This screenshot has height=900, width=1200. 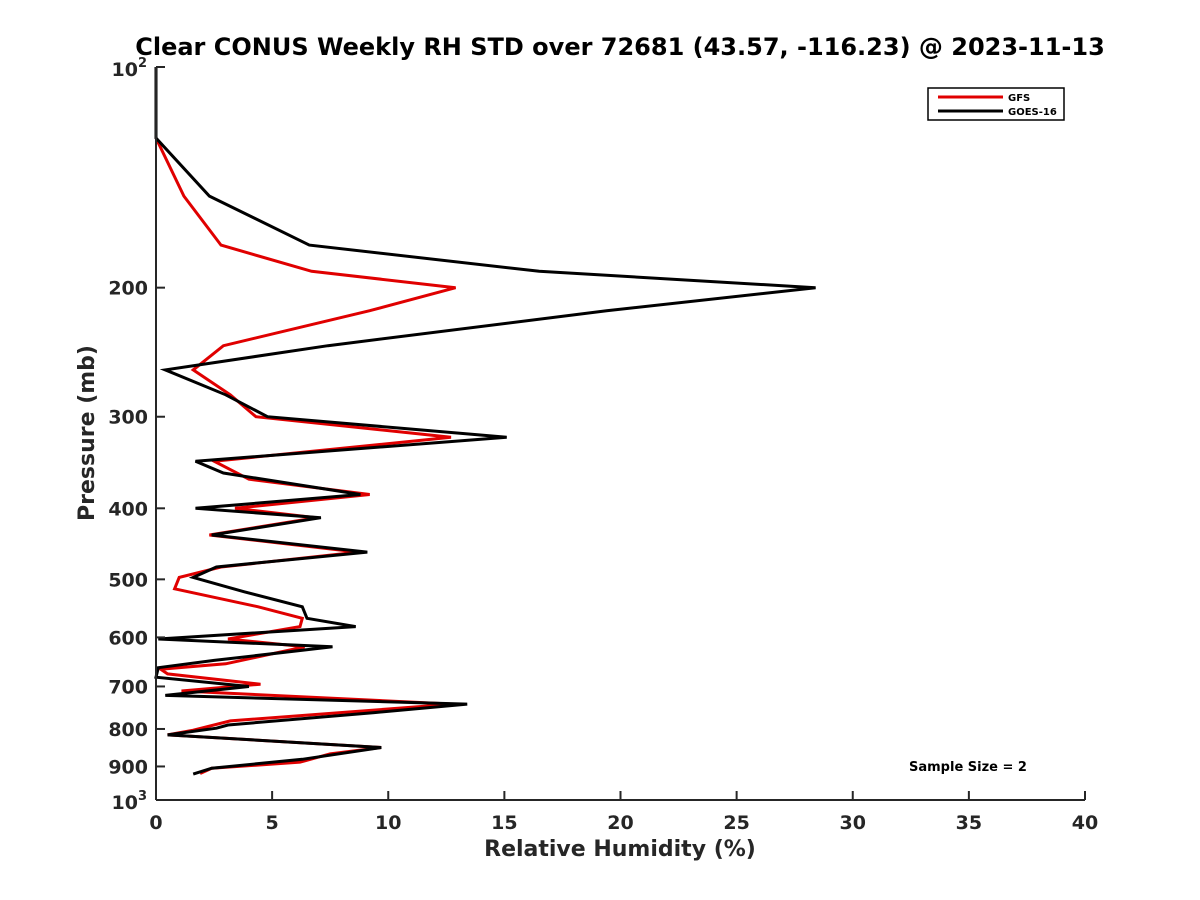 What do you see at coordinates (128, 638) in the screenshot?
I see `y-tick-label: 600` at bounding box center [128, 638].